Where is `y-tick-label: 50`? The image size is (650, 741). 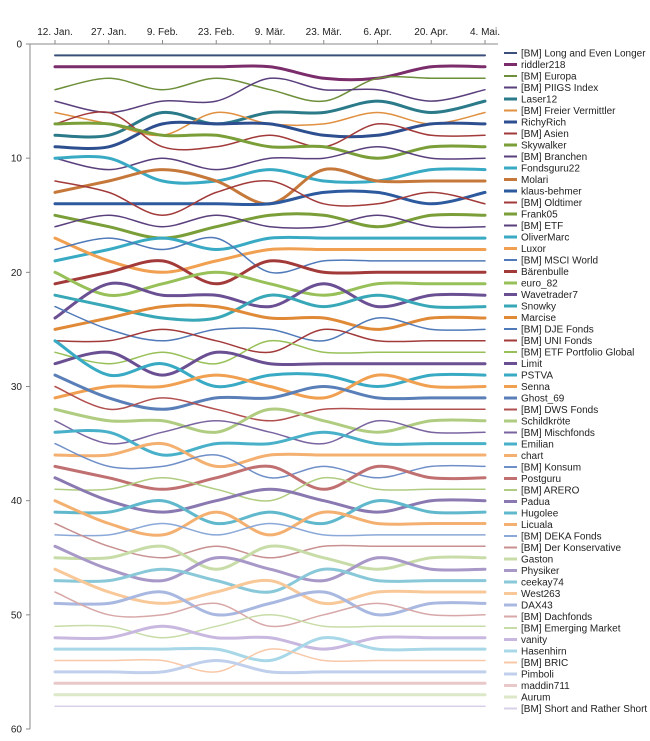 y-tick-label: 50 is located at coordinates (17, 615).